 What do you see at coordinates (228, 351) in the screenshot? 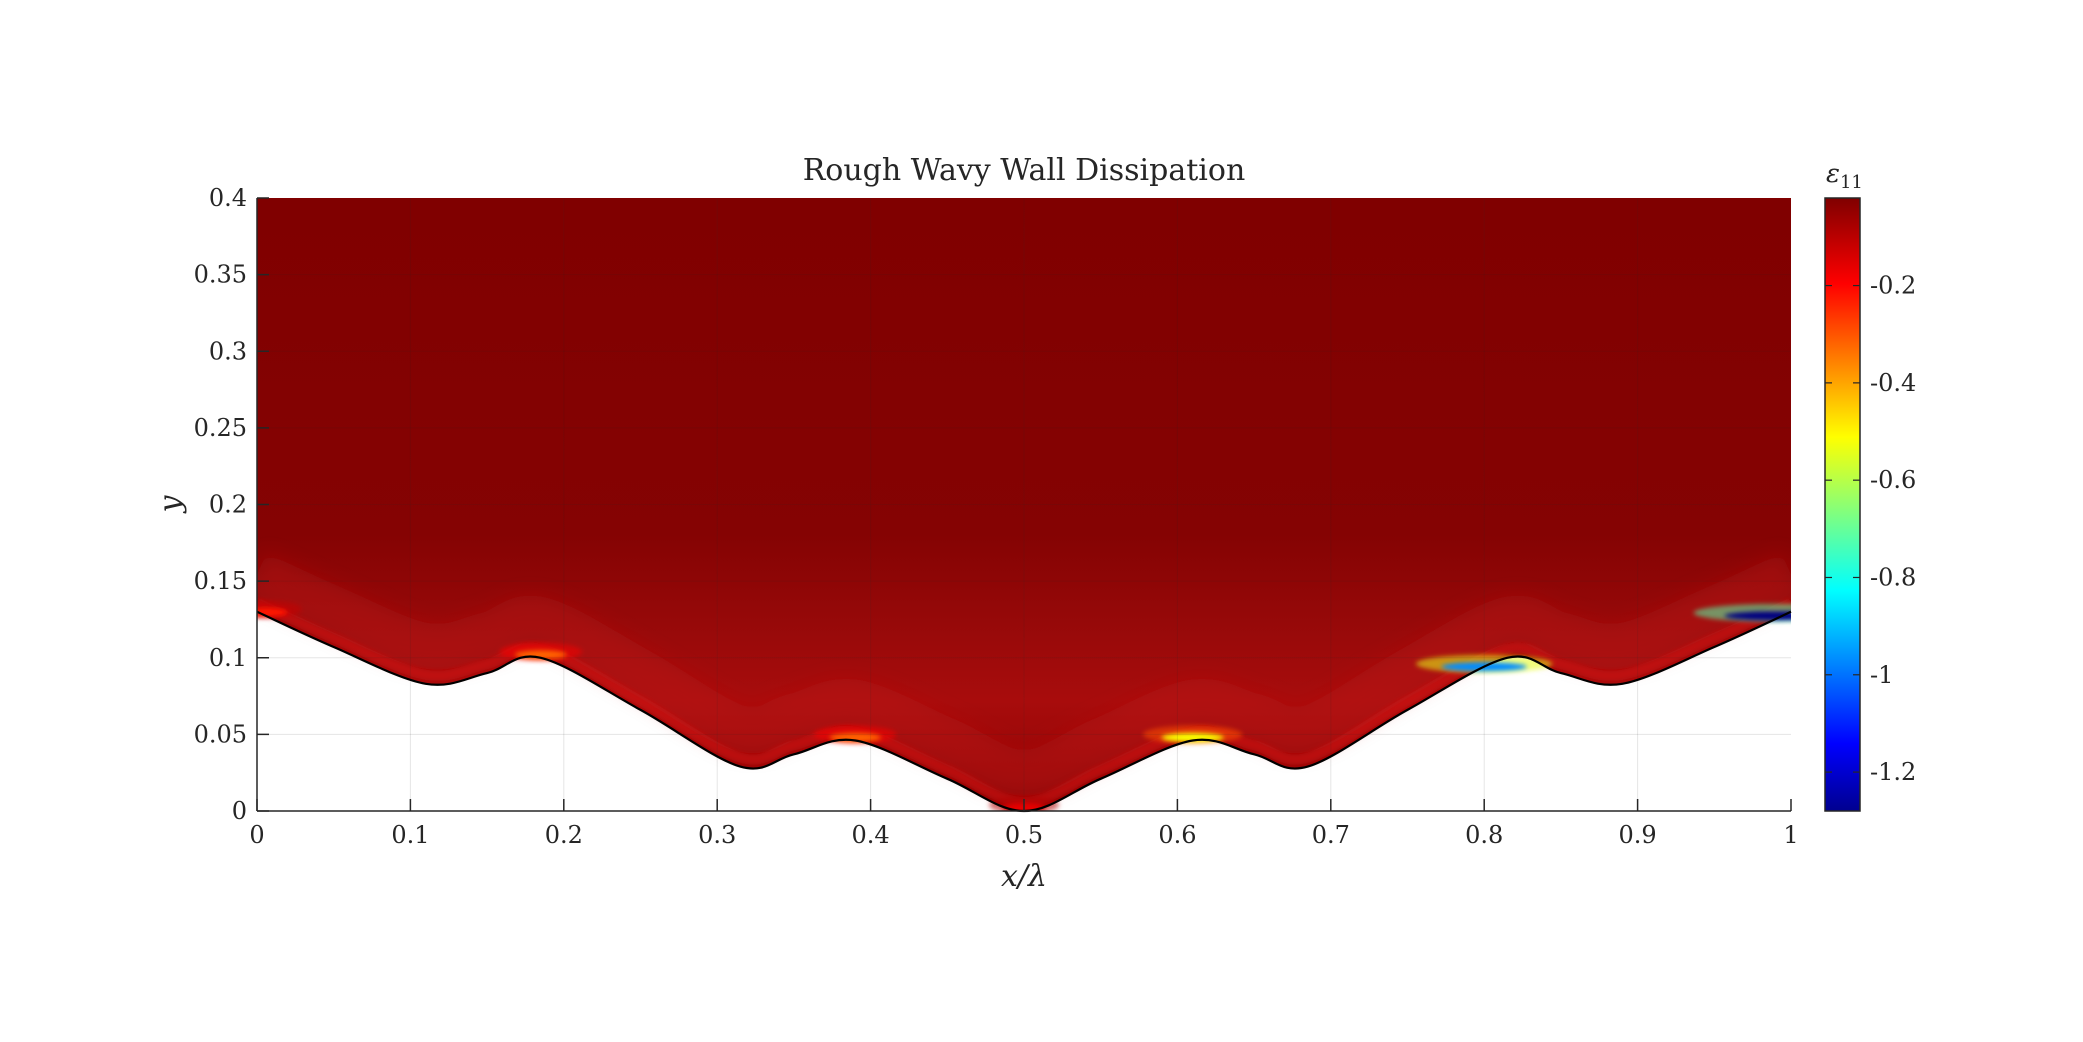
I see `y-tick-label: 0.3` at bounding box center [228, 351].